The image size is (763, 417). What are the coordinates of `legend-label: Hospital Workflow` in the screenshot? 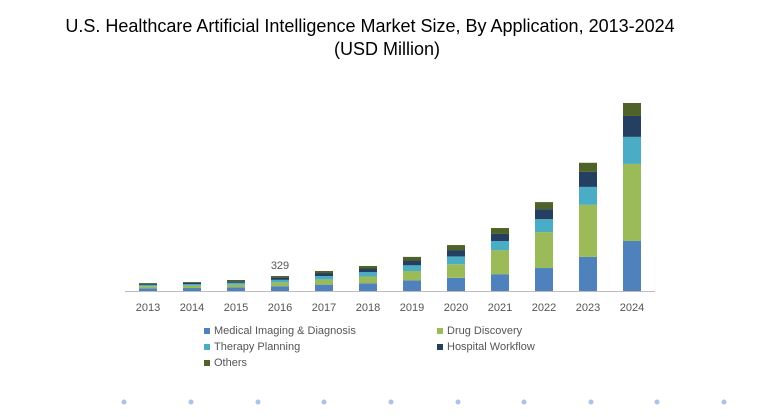 It's located at (491, 347).